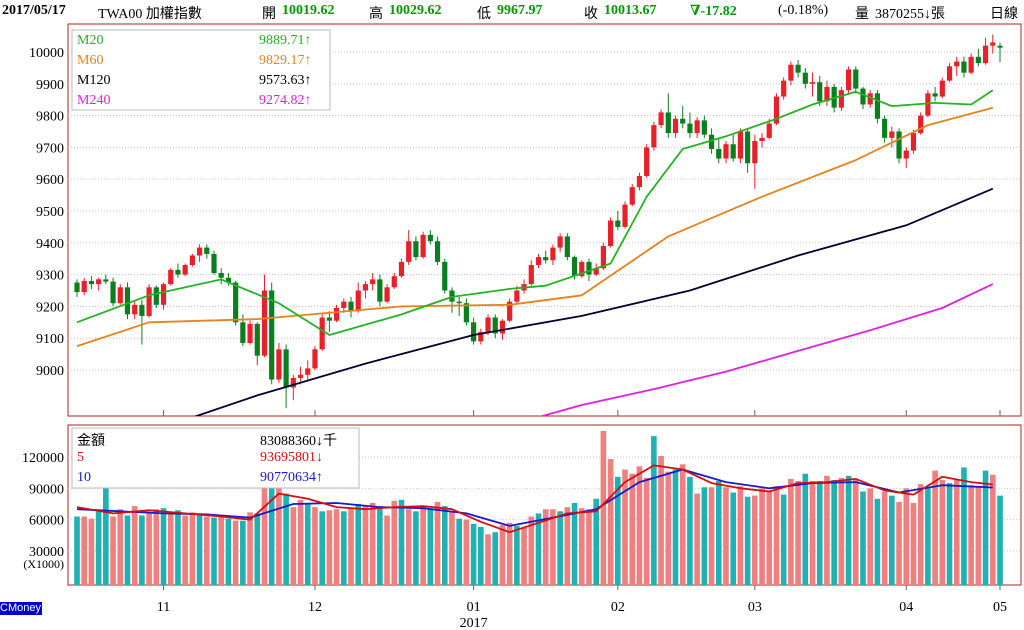  Describe the element at coordinates (291, 457) in the screenshot. I see `legend-value: 93695801↓` at that location.